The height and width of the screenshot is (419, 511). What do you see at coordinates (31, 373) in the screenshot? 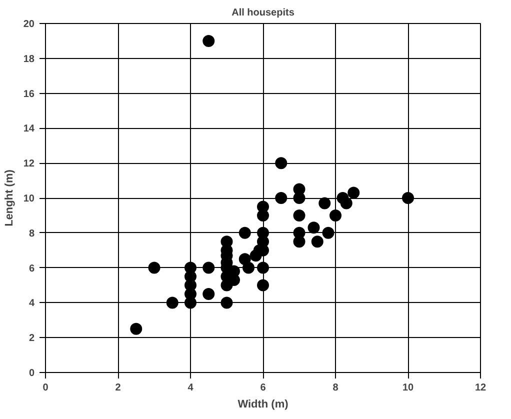
I see `y-tick-label: 0` at bounding box center [31, 373].